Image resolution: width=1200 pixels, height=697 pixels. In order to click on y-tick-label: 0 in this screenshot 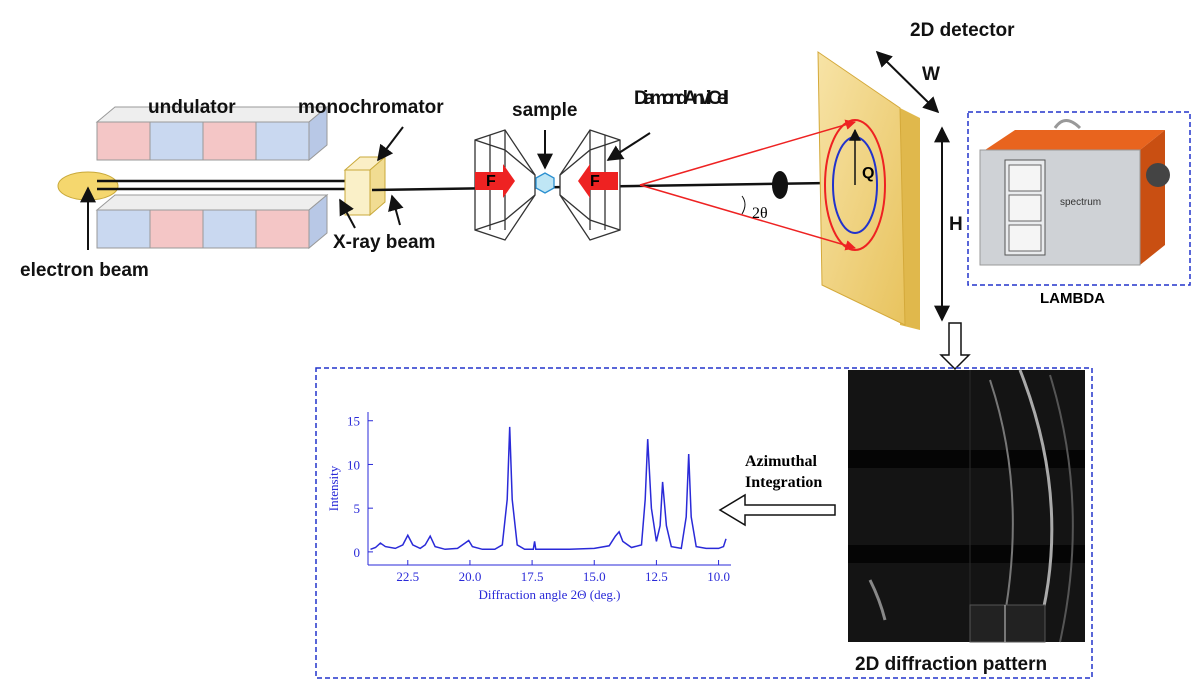, I will do `click(357, 552)`.